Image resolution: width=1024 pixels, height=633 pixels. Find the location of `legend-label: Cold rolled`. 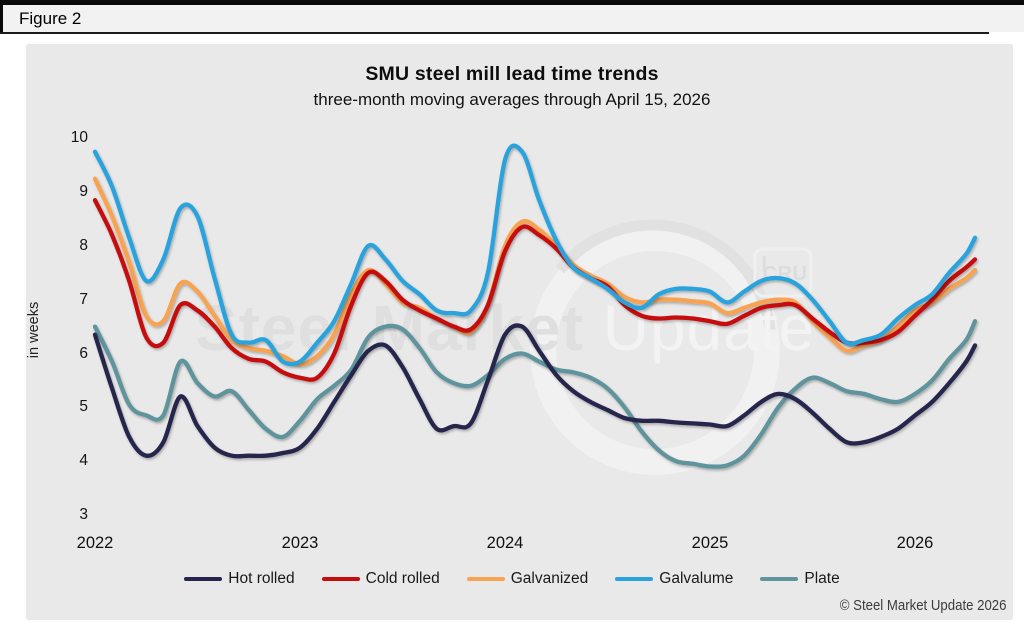

legend-label: Cold rolled is located at coordinates (402, 578).